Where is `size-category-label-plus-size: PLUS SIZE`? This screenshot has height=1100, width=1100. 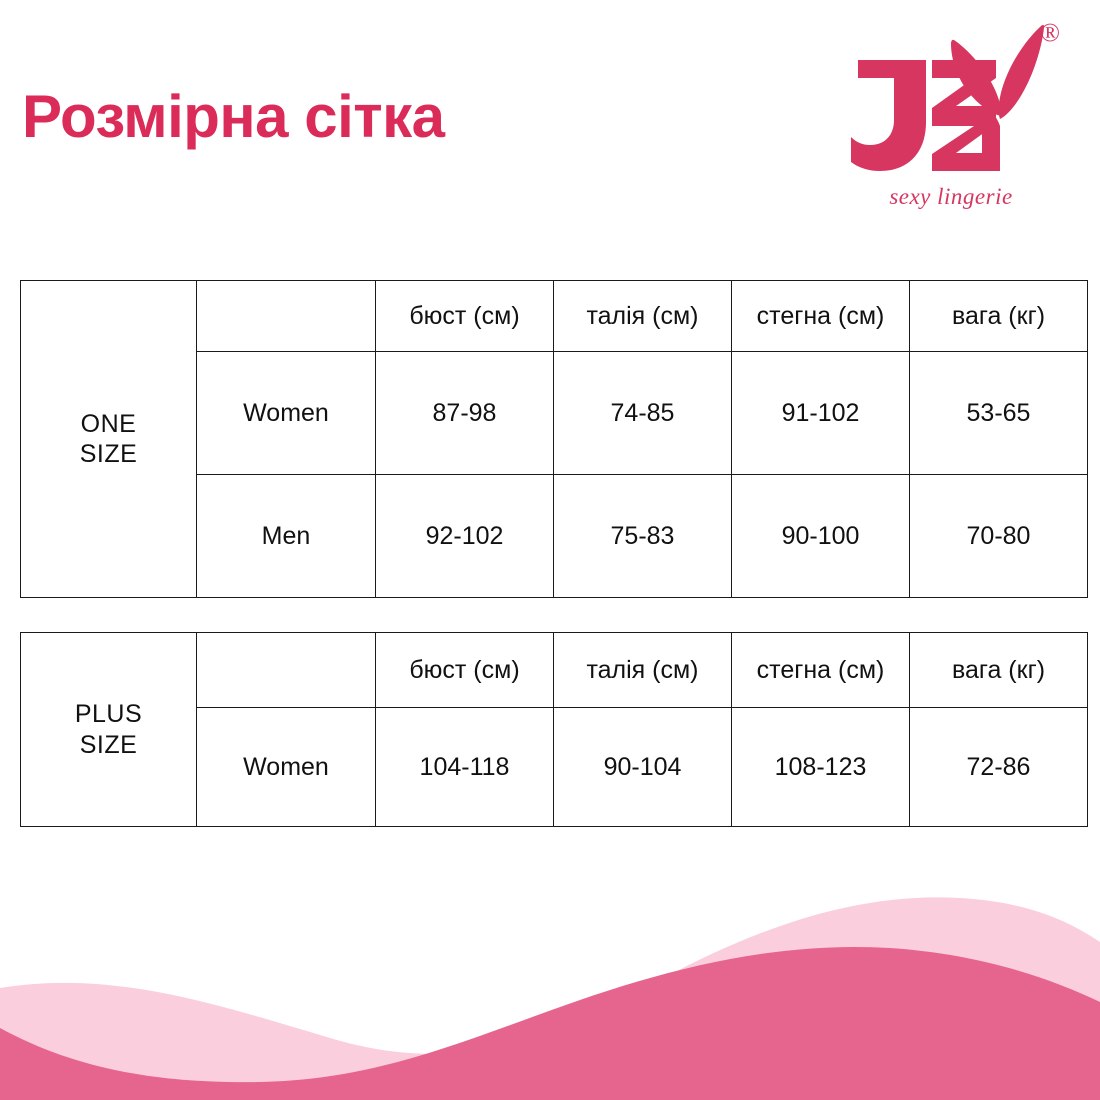 size-category-label-plus-size: PLUS SIZE is located at coordinates (108, 729).